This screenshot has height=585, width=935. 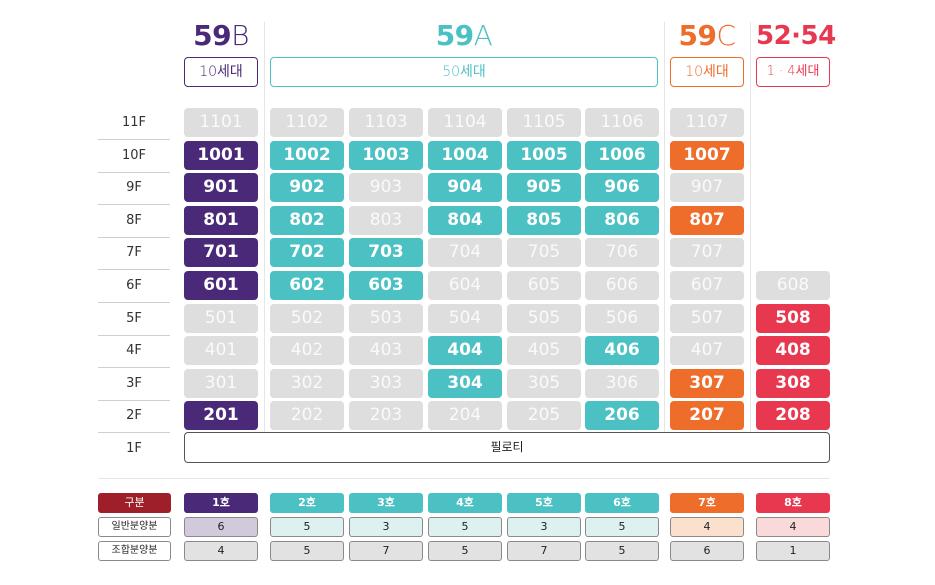 What do you see at coordinates (707, 350) in the screenshot?
I see `unit-cell-407: 407` at bounding box center [707, 350].